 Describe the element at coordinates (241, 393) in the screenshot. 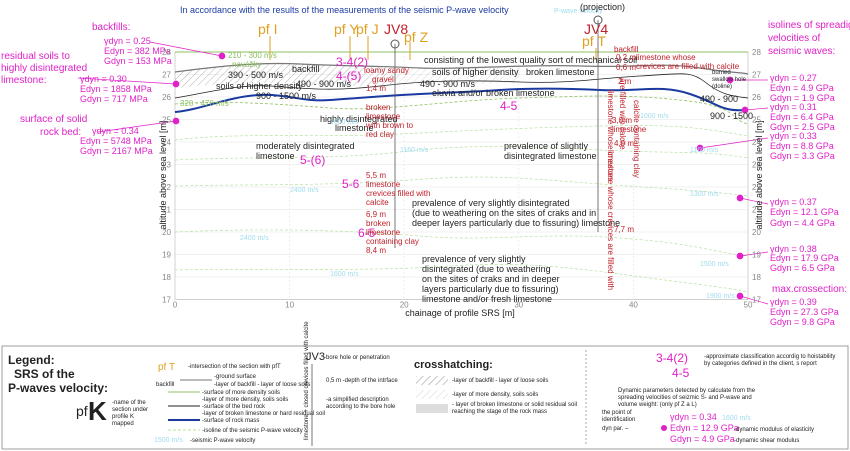

I see `label: -surface of more density soils` at that location.